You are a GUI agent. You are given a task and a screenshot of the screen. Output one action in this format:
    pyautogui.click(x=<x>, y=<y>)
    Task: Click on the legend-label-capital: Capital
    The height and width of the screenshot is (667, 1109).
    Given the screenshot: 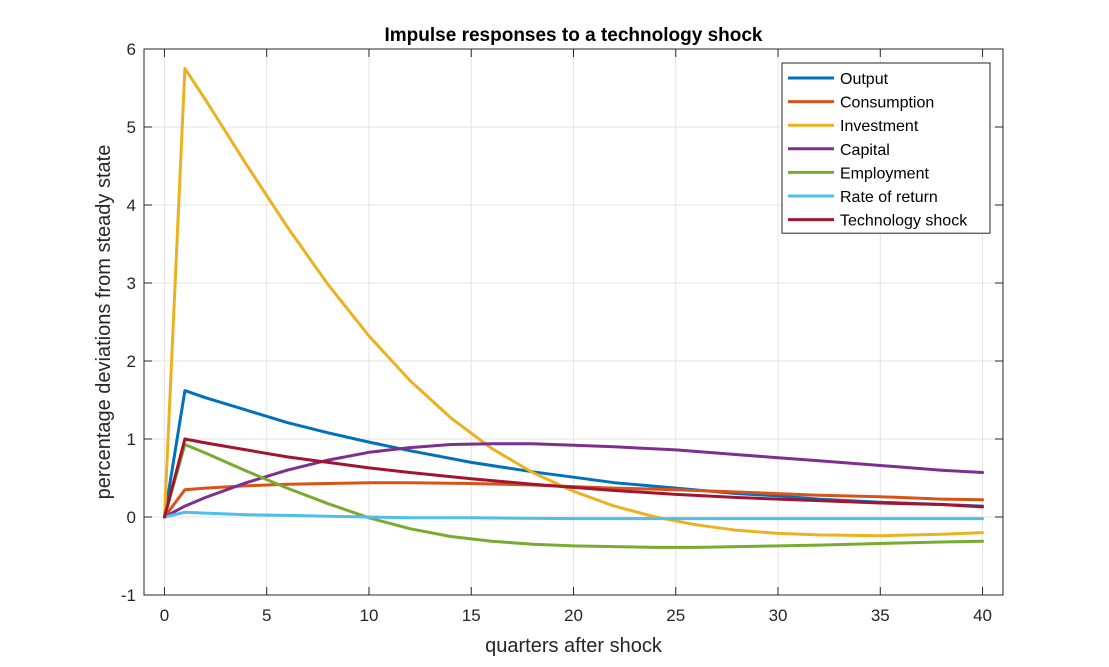 What is the action you would take?
    pyautogui.click(x=865, y=150)
    